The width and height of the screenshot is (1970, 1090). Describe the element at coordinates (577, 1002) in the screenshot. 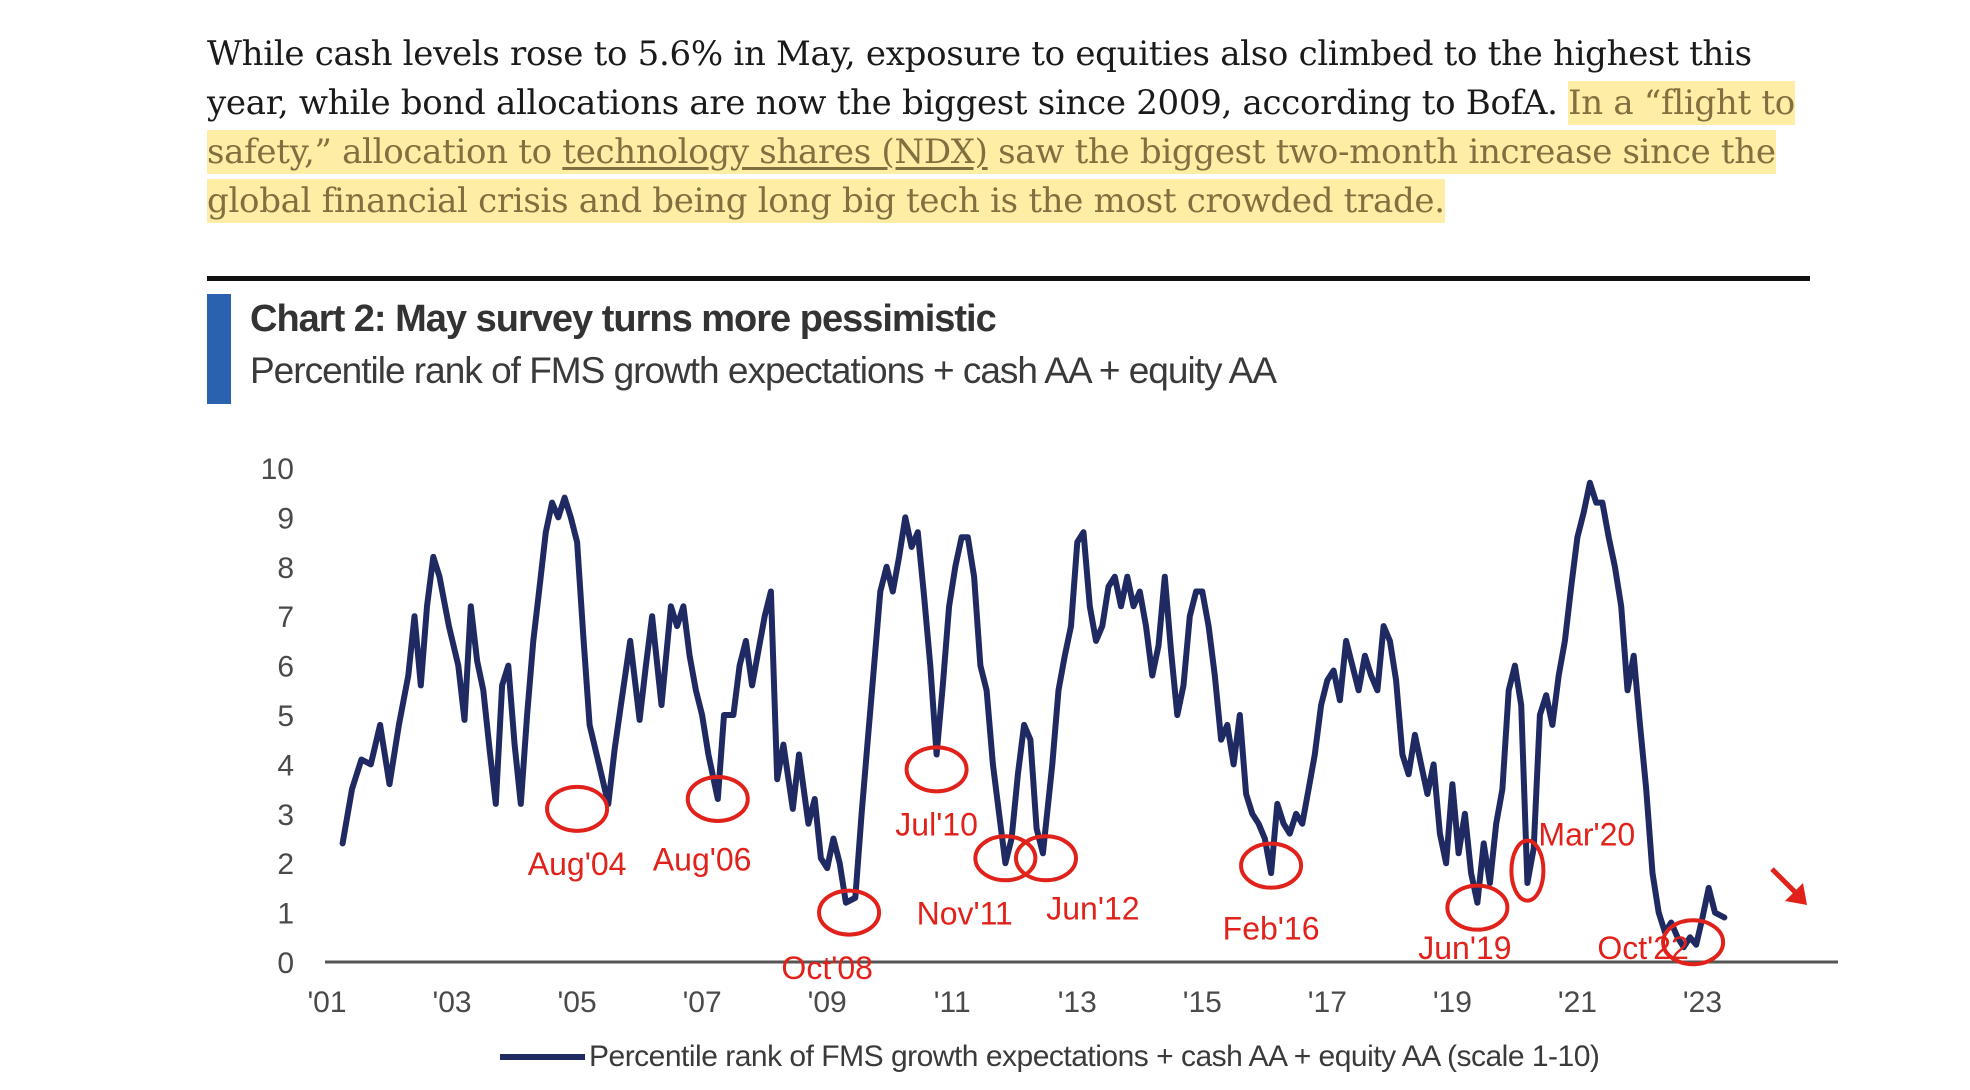

I see `x-tick-label: '05` at that location.